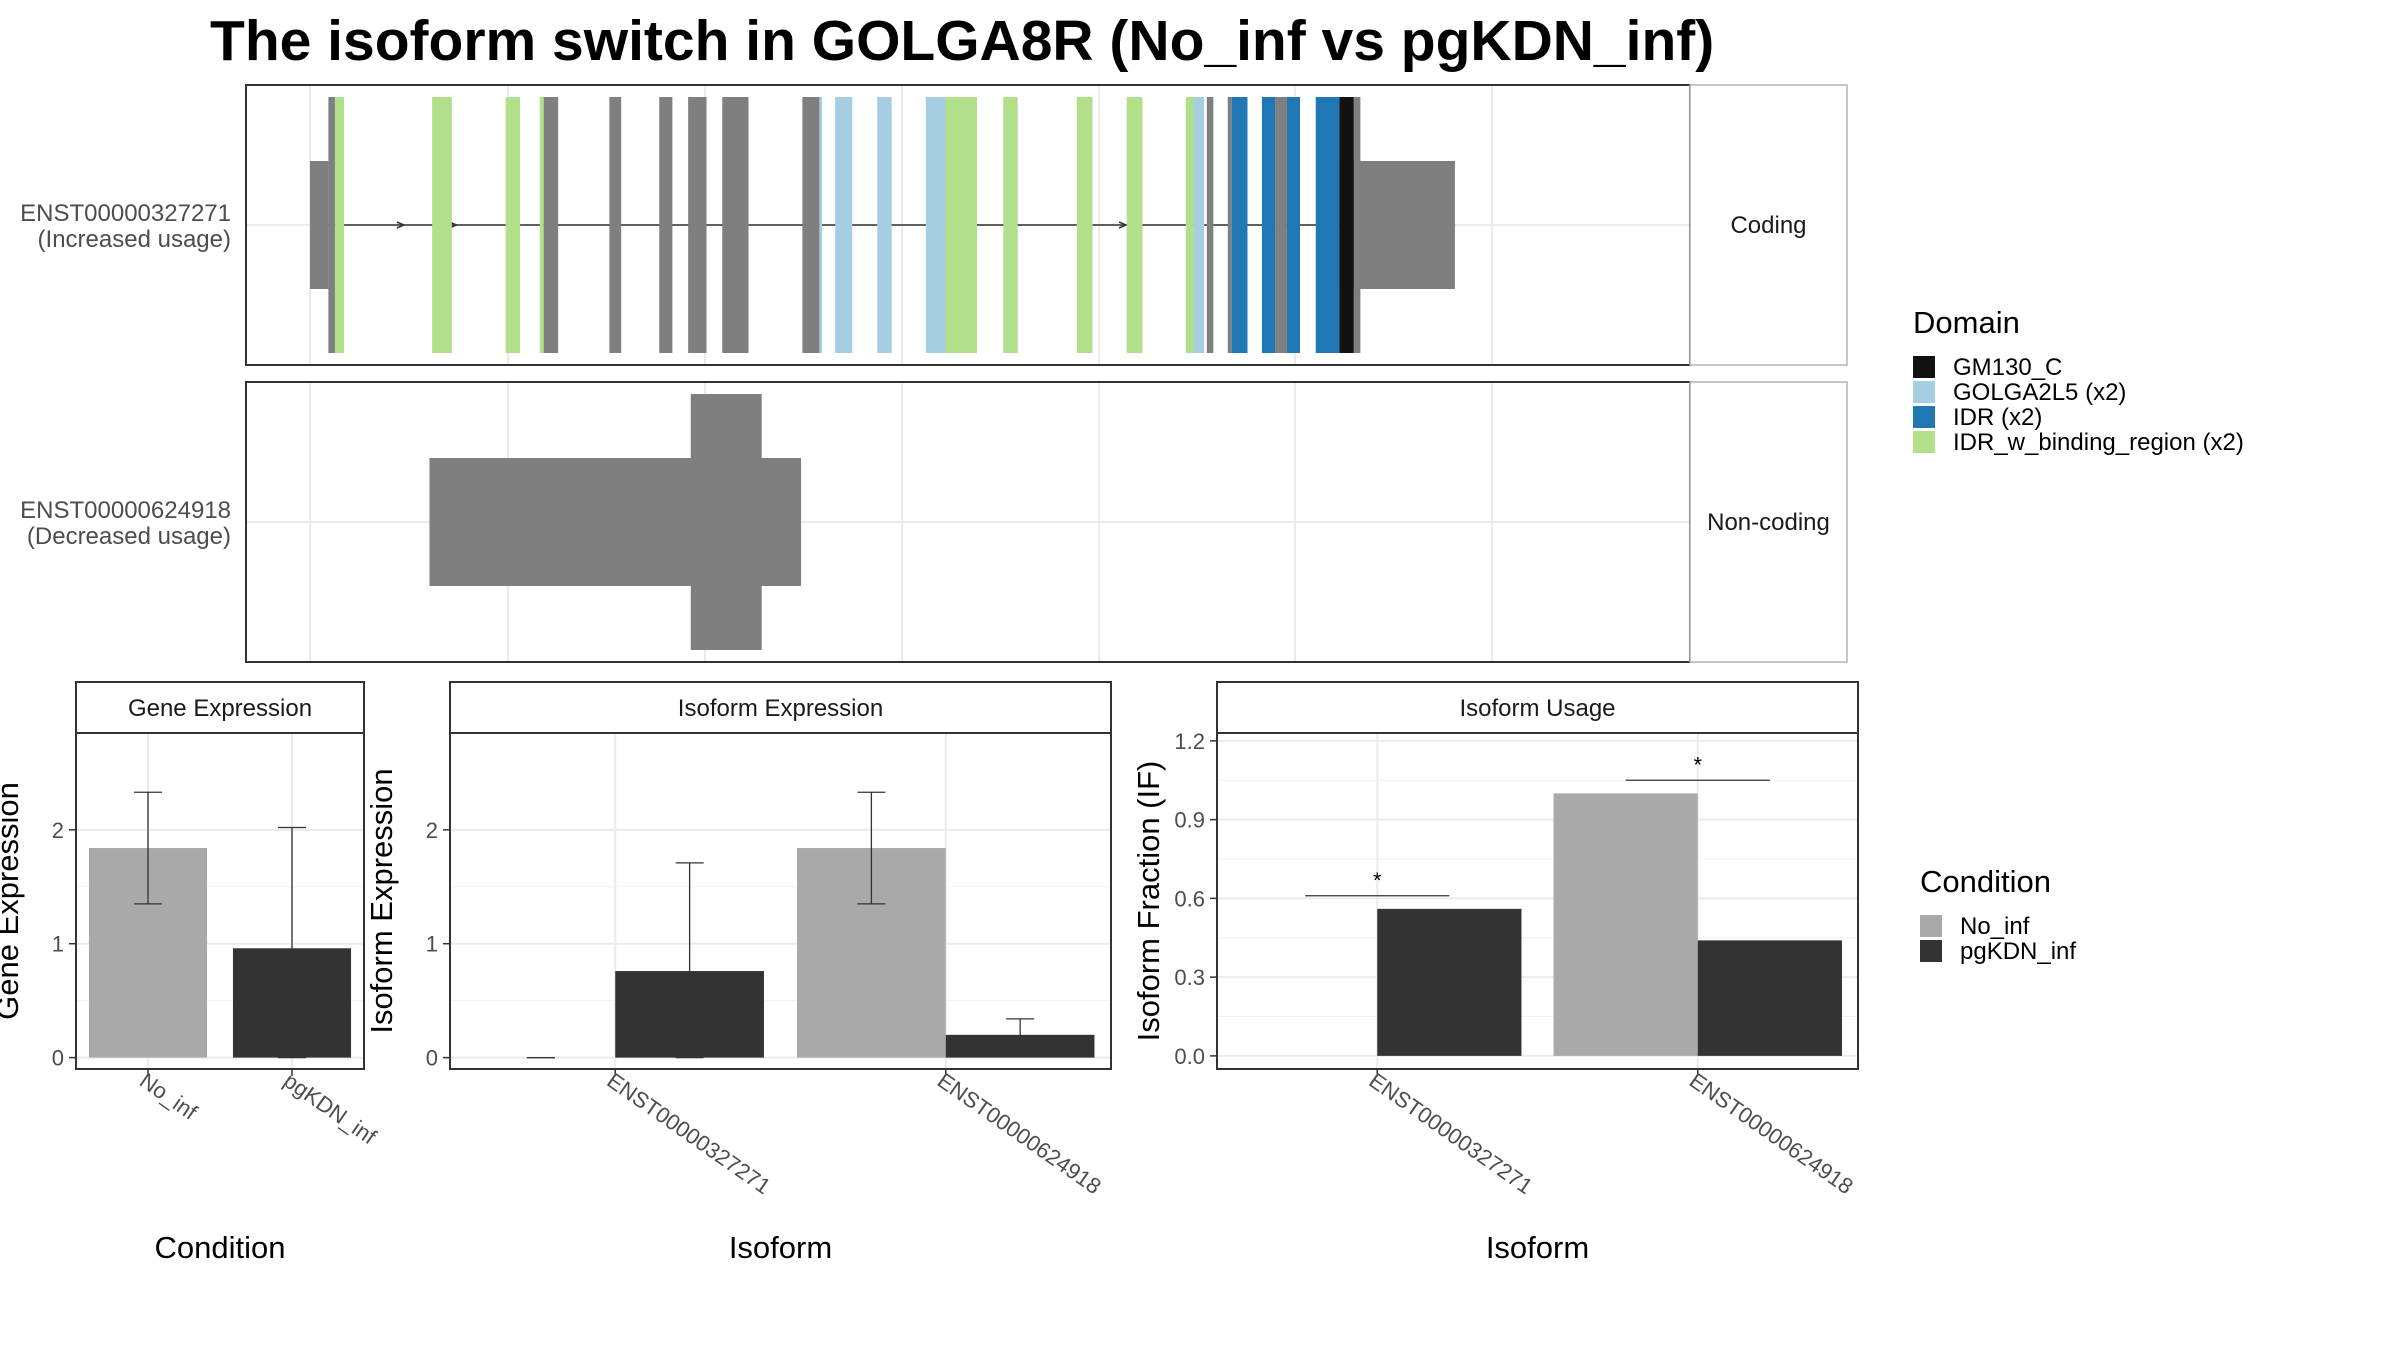 This screenshot has height=1350, width=2400. What do you see at coordinates (1189, 898) in the screenshot?
I see `y-tick-label: 0.6` at bounding box center [1189, 898].